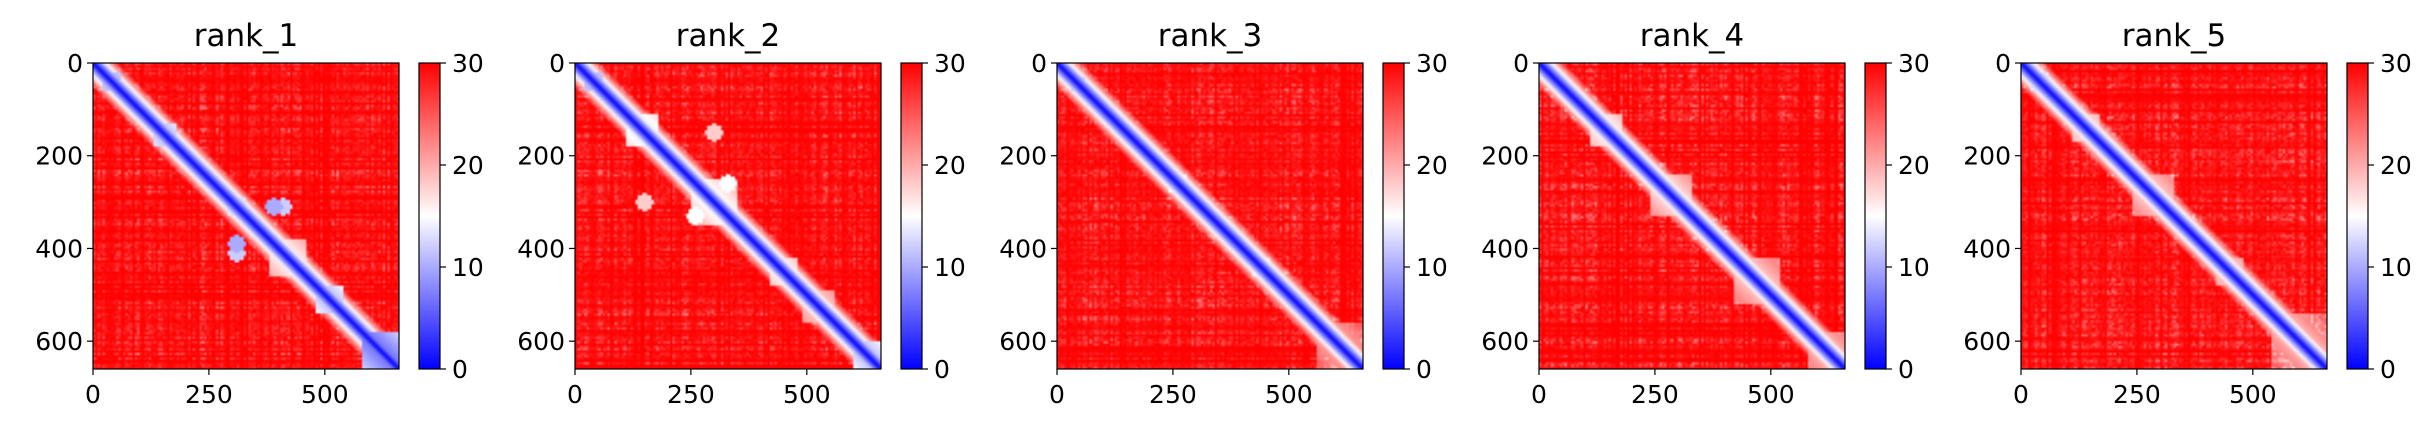 The image size is (2435, 438). What do you see at coordinates (728, 36) in the screenshot?
I see `panel-title: rank_2` at bounding box center [728, 36].